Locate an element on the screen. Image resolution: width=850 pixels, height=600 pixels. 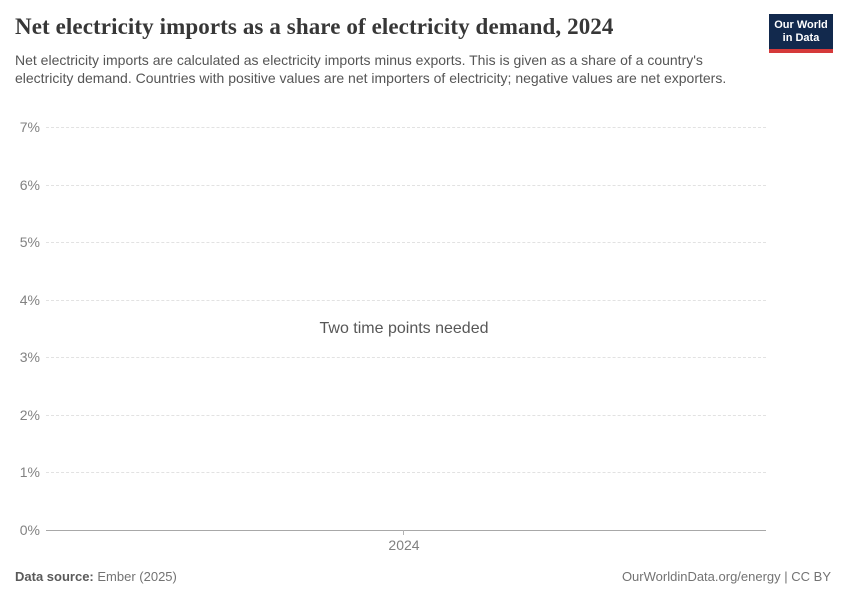
owid-logo-line1: Our World is located at coordinates (801, 25).